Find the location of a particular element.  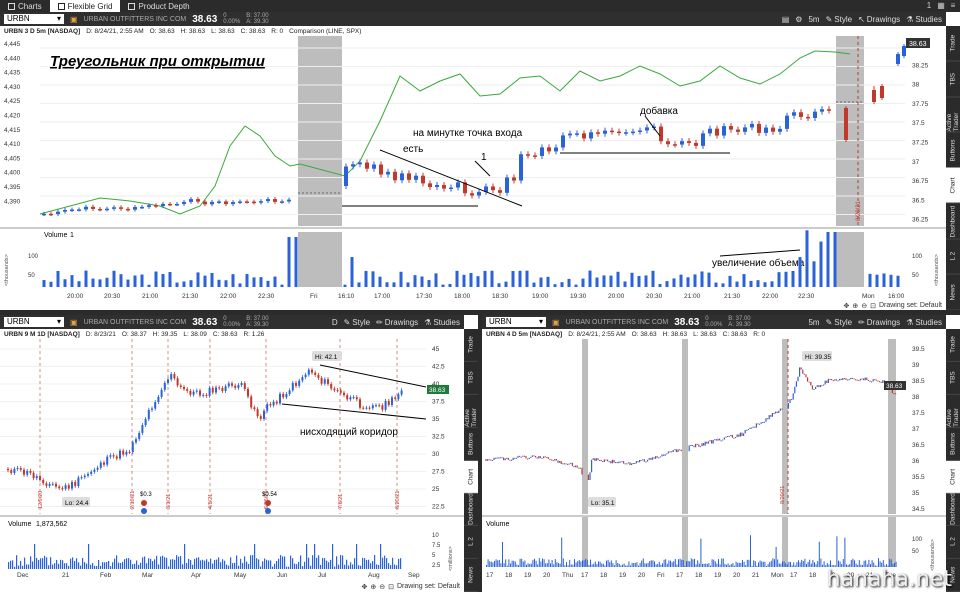

change-pct: 0.00% is located at coordinates (232, 325).